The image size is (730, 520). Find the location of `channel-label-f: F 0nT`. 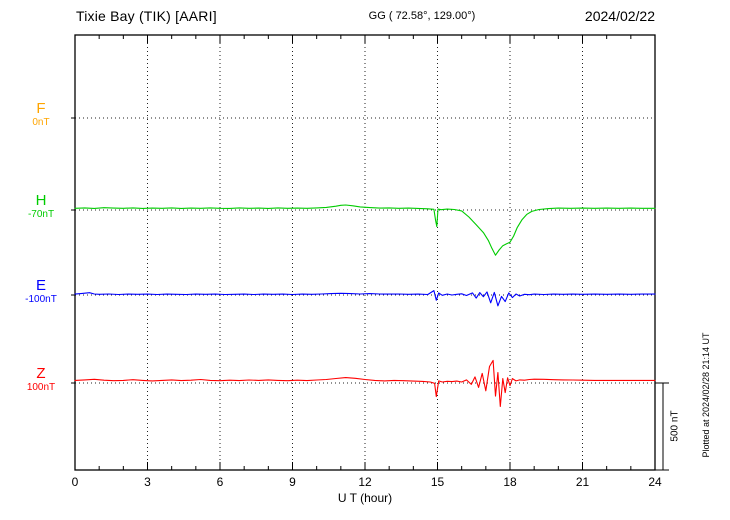

channel-label-f: F 0nT is located at coordinates (41, 114).